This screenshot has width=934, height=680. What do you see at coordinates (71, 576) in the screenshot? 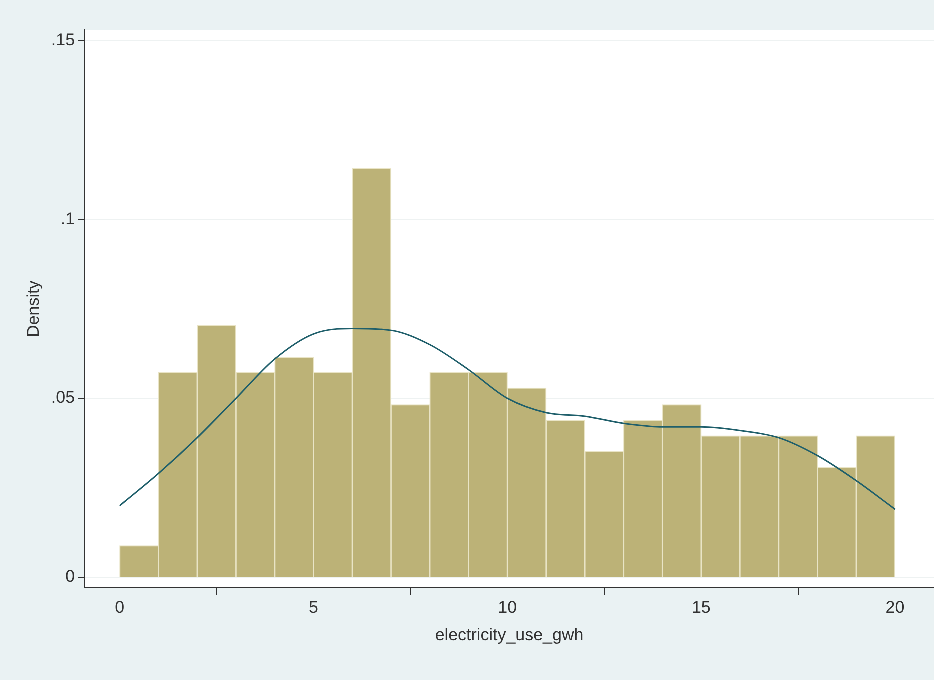
I see `y-tick-label: 0` at bounding box center [71, 576].